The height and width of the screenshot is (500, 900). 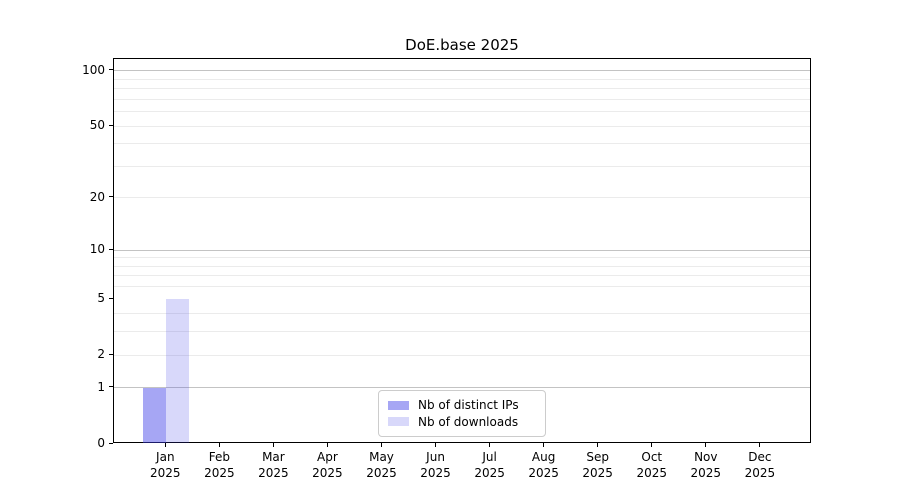 What do you see at coordinates (462, 45) in the screenshot?
I see `chart-title: DoE.base 2025` at bounding box center [462, 45].